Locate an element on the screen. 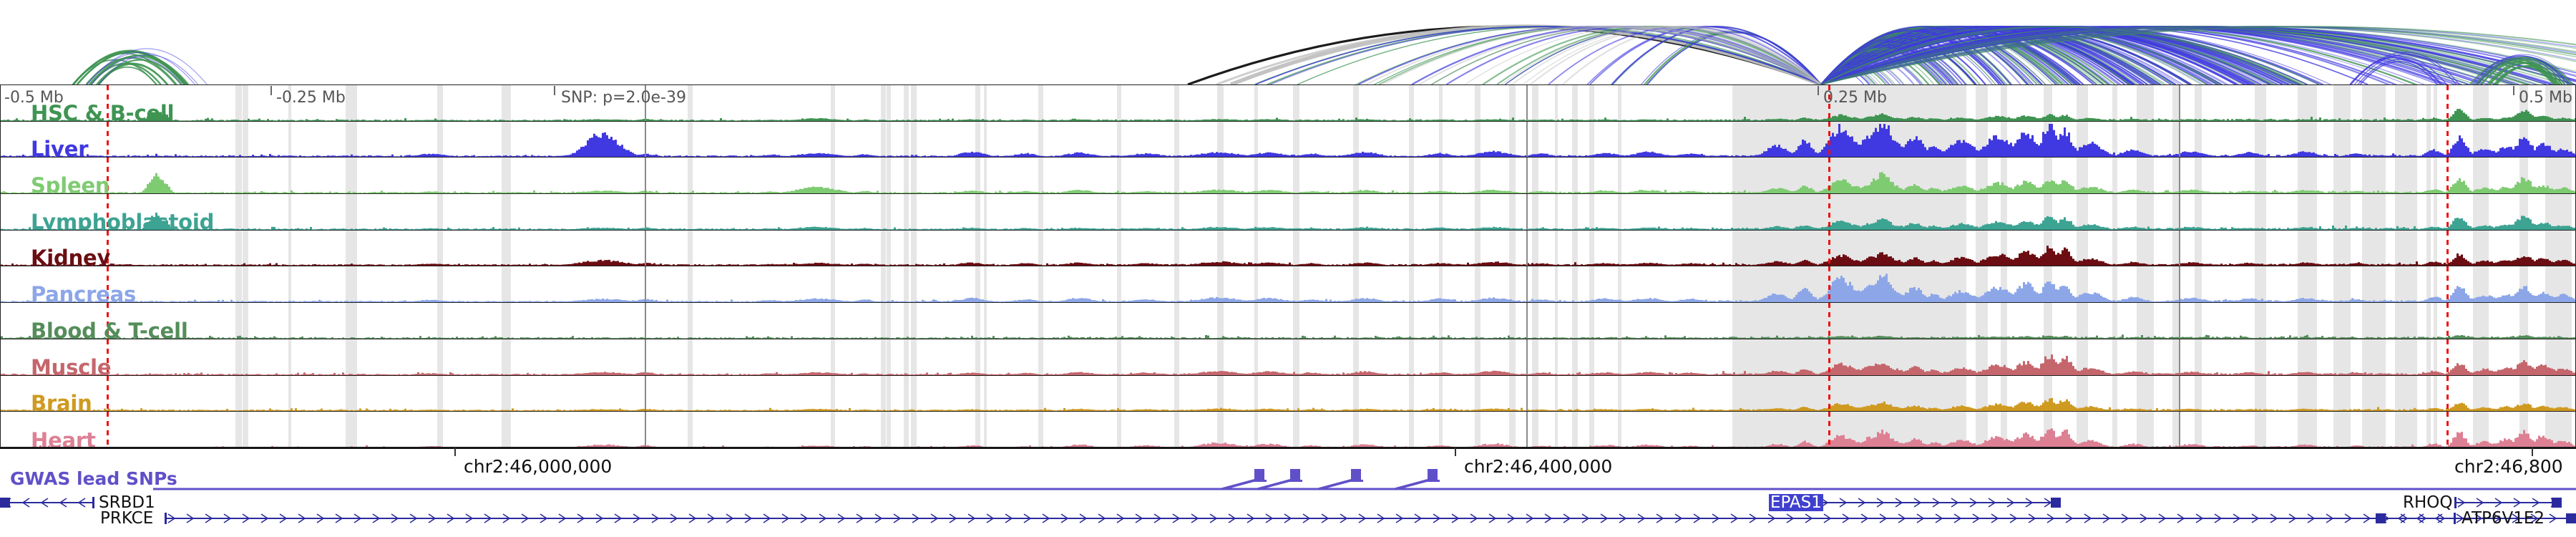 Image resolution: width=2576 pixels, height=537 pixels. gene-label: RHOQ is located at coordinates (2428, 502).